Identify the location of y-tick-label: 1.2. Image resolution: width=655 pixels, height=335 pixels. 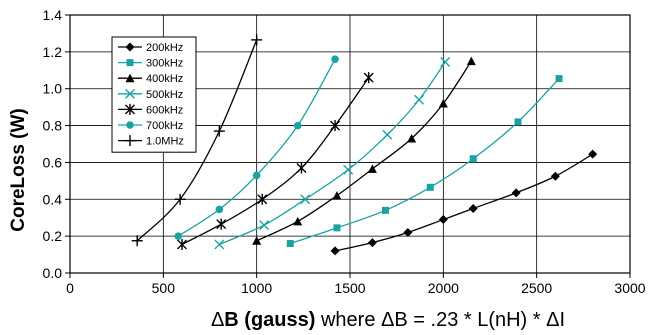
(53, 52).